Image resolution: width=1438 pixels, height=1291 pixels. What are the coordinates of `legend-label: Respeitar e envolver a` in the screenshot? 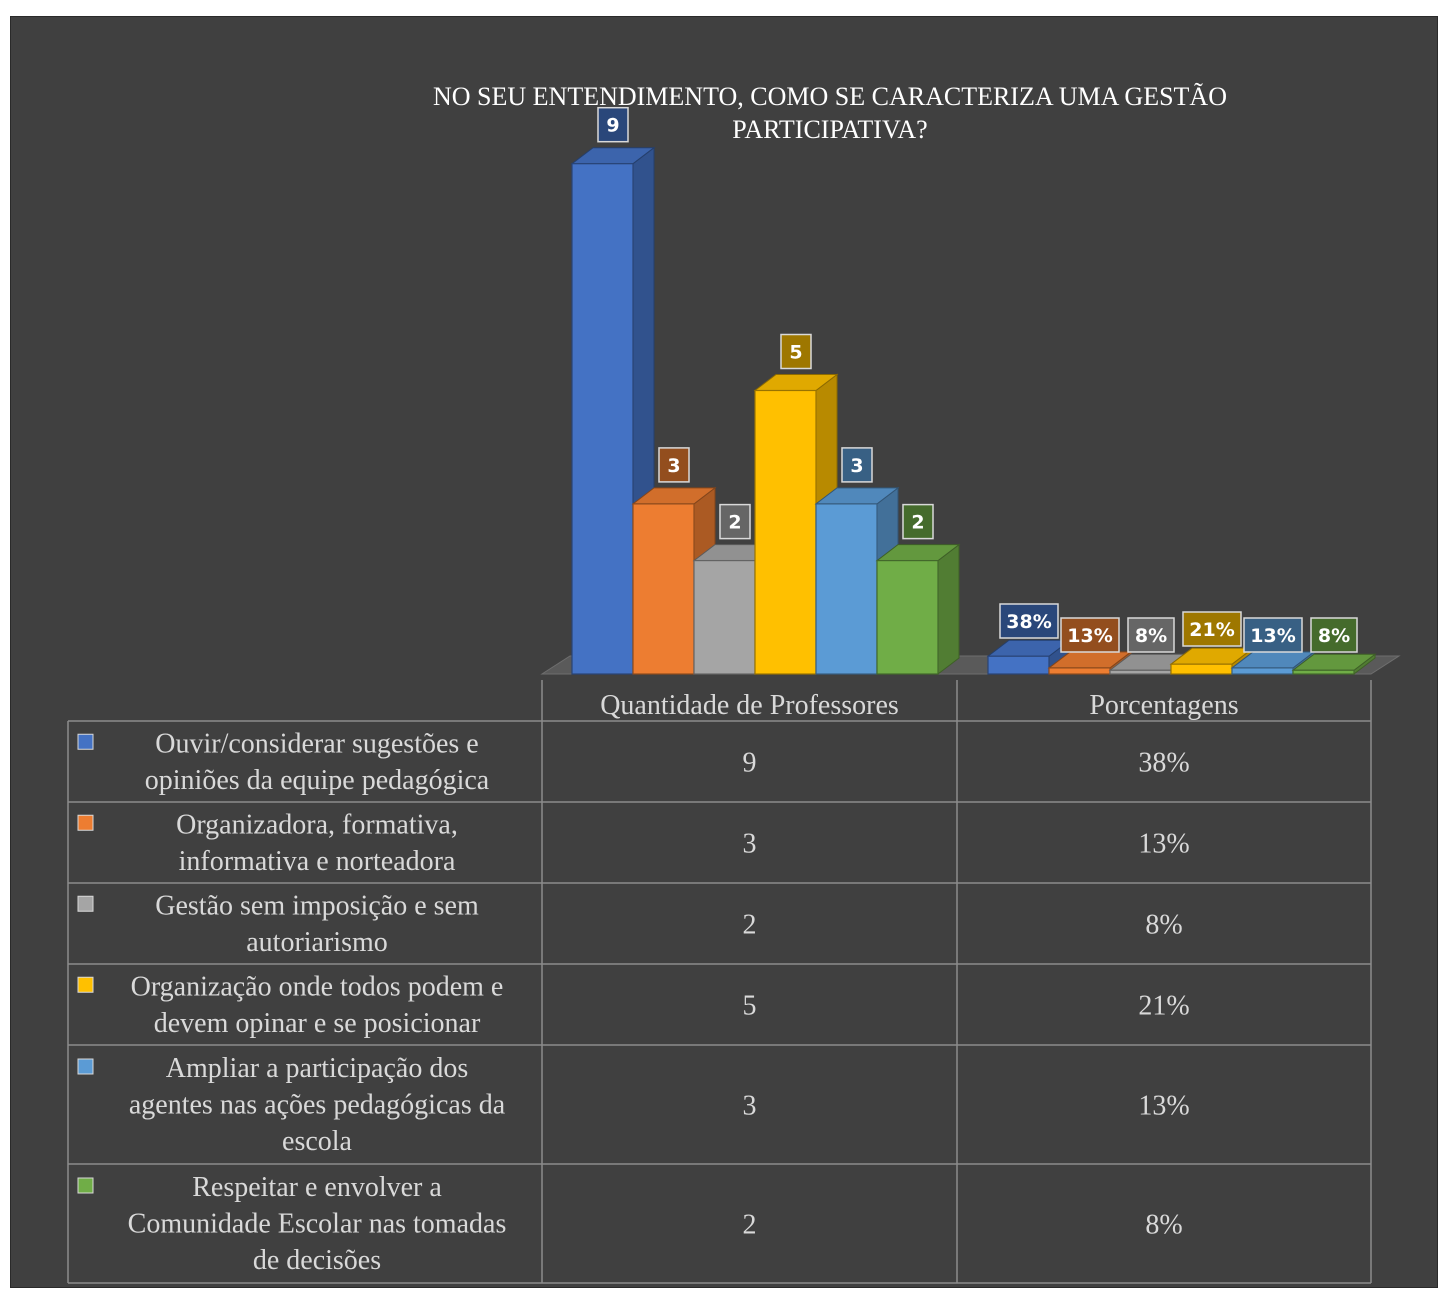 It's located at (317, 1187).